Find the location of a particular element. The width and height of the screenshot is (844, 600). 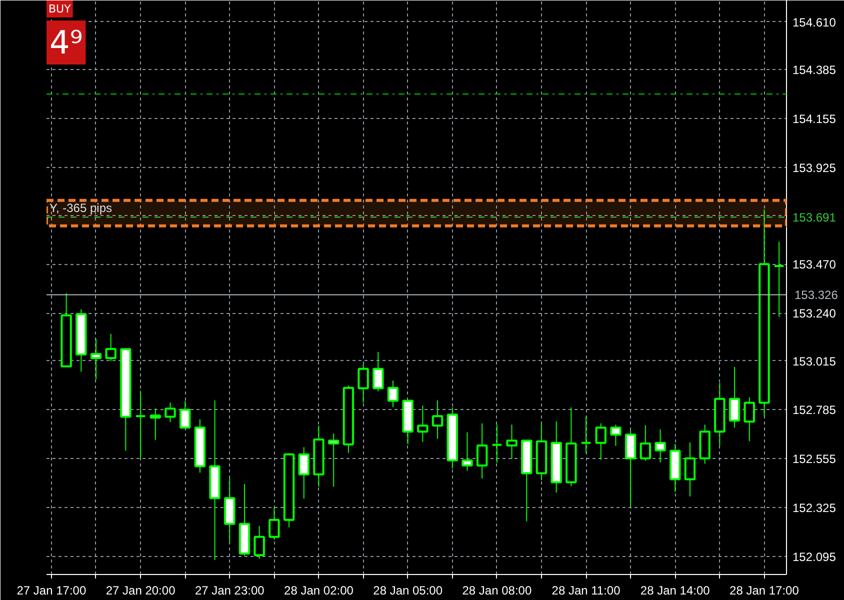

x-tick-label: 28 Jan 05:00 is located at coordinates (408, 591).